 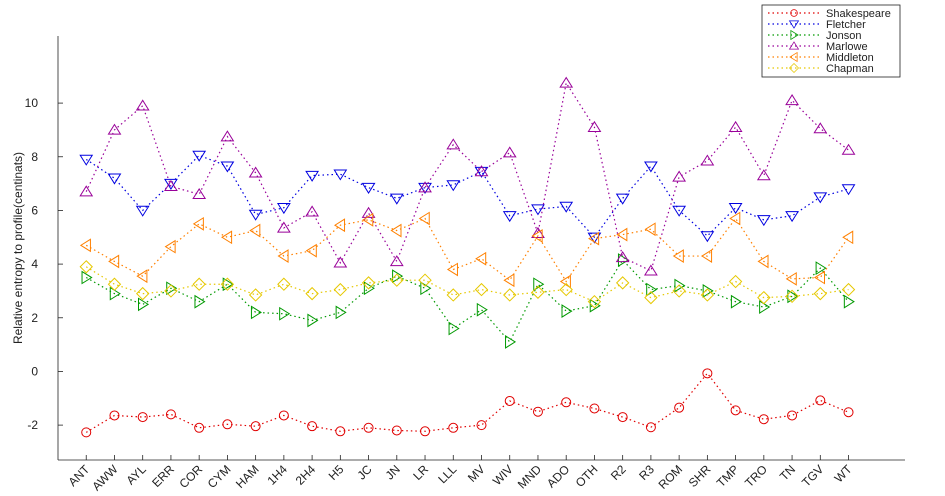 What do you see at coordinates (34, 318) in the screenshot?
I see `y-tick-label: 2` at bounding box center [34, 318].